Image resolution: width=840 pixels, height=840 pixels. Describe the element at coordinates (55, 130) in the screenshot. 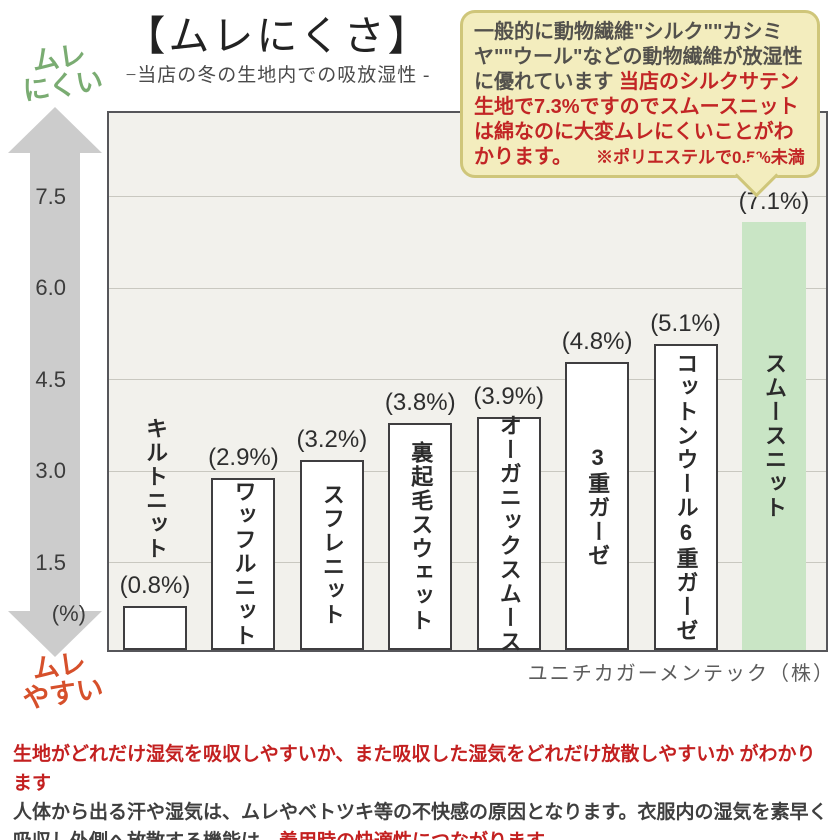

I see `arrow-up-icon` at that location.